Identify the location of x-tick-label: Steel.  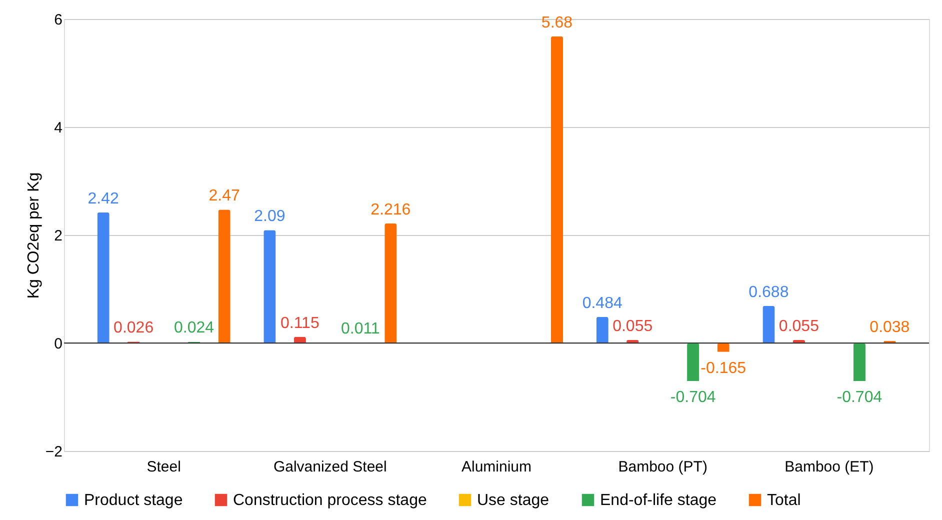
(163, 467).